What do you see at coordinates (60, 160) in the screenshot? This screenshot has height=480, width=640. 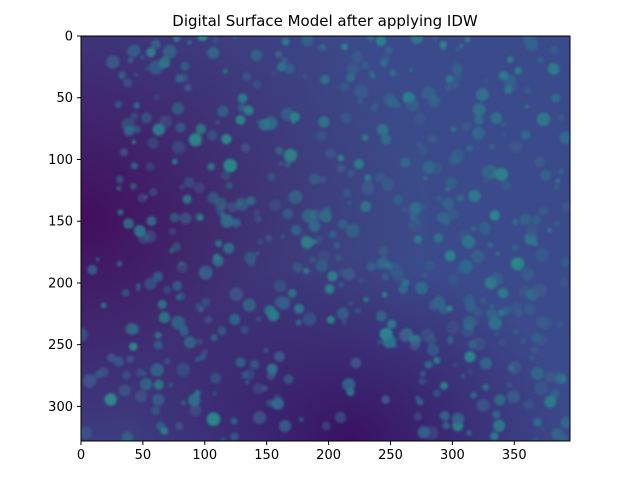 I see `y-tick-label: 100` at bounding box center [60, 160].